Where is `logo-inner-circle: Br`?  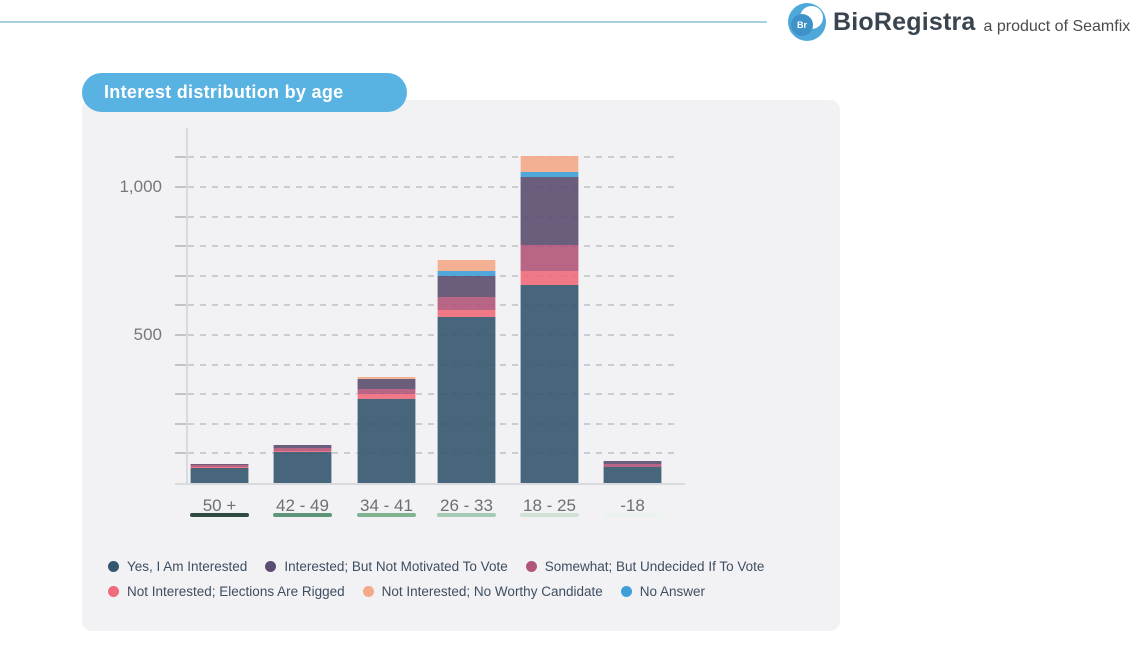
logo-inner-circle: Br is located at coordinates (802, 25).